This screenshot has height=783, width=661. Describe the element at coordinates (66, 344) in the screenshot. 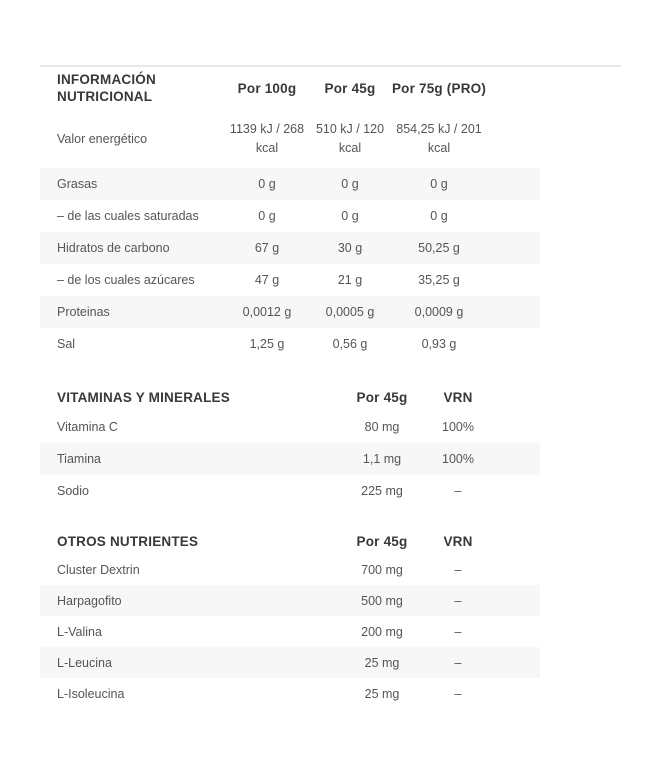

I see `row-label: Sal` at that location.